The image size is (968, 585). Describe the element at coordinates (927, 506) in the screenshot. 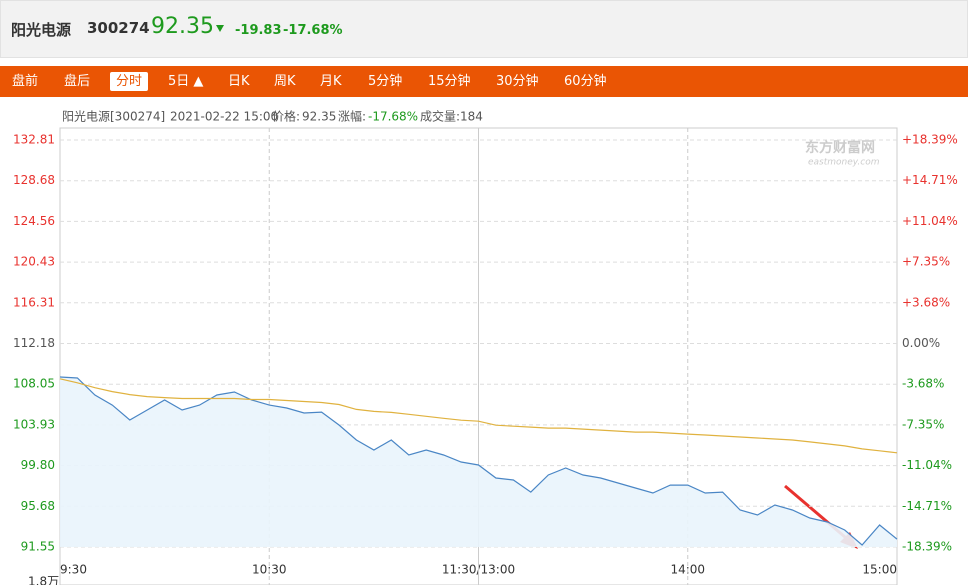

I see `y2-tick-label: -14.71%` at that location.